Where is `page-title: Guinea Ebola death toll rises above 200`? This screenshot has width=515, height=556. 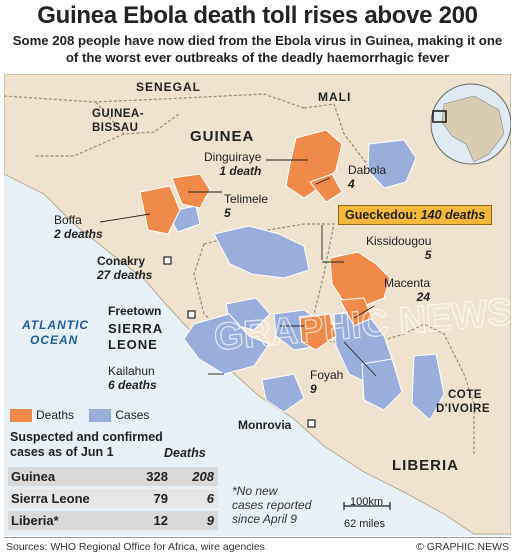 page-title: Guinea Ebola death toll rises above 200 is located at coordinates (257, 15).